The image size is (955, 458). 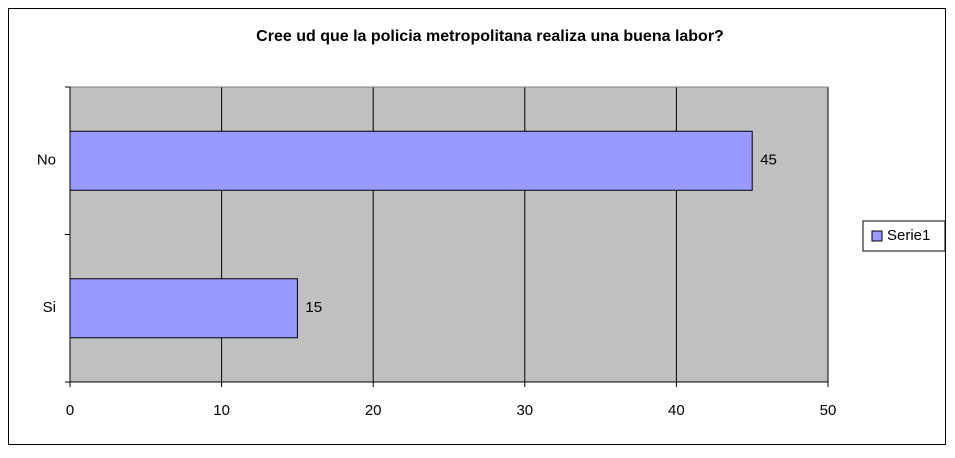 What do you see at coordinates (46, 160) in the screenshot?
I see `y-tick-label: No` at bounding box center [46, 160].